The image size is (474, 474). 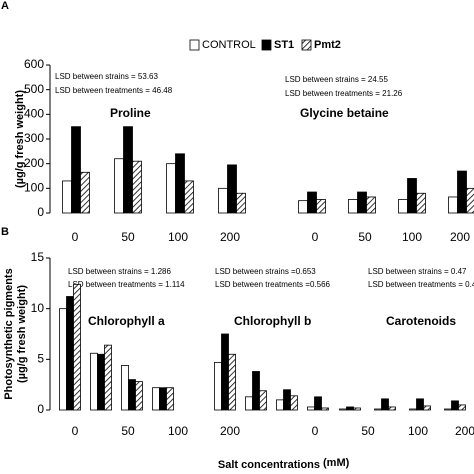 What do you see at coordinates (34, 188) in the screenshot?
I see `y-tick-label: 100` at bounding box center [34, 188].